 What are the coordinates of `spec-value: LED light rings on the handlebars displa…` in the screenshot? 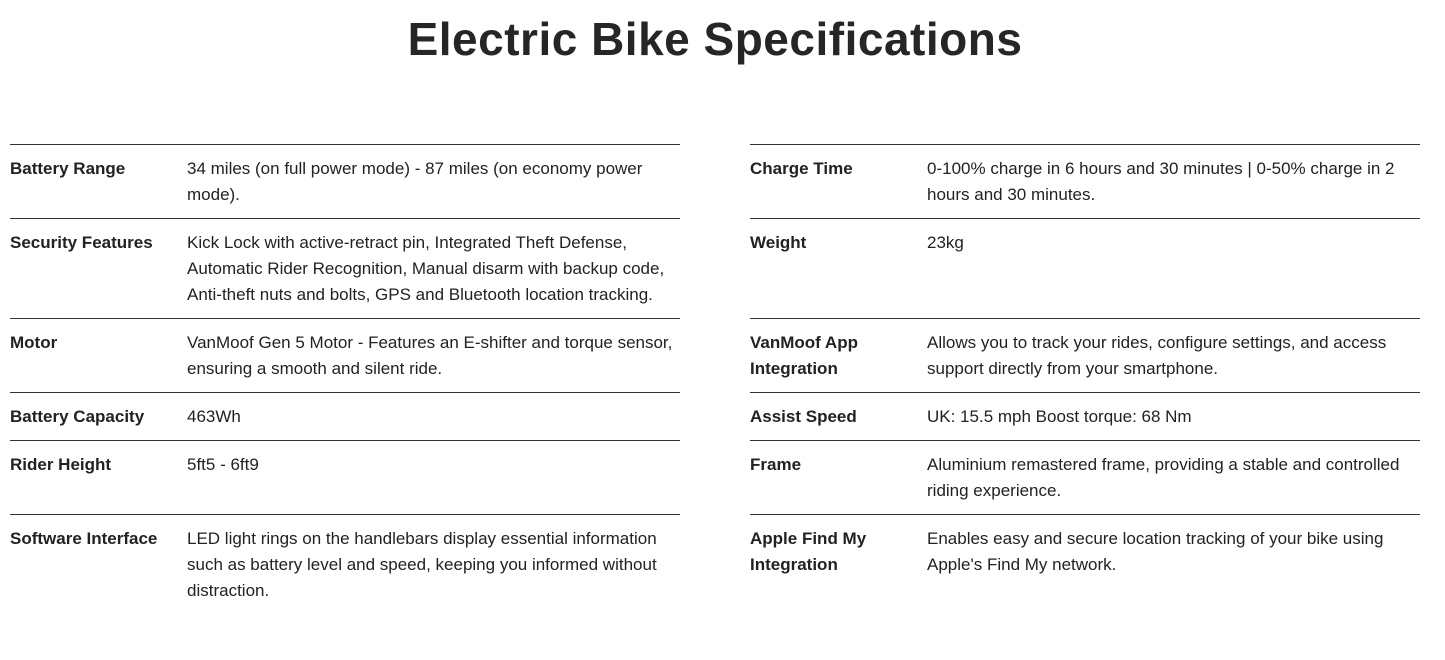 It's located at (422, 564).